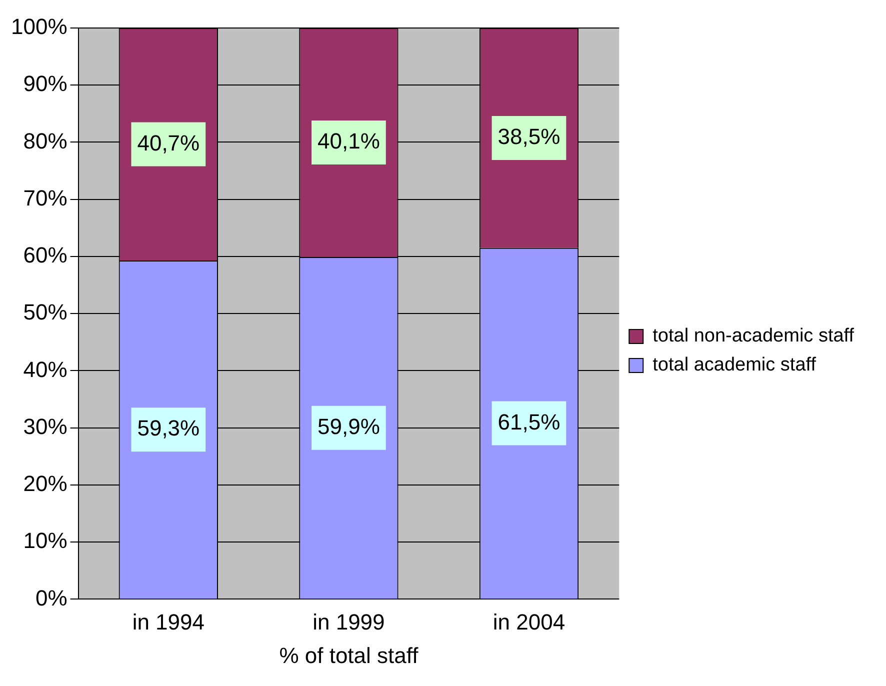 The height and width of the screenshot is (686, 886). What do you see at coordinates (348, 621) in the screenshot?
I see `x-tick-label: in 1999` at bounding box center [348, 621].